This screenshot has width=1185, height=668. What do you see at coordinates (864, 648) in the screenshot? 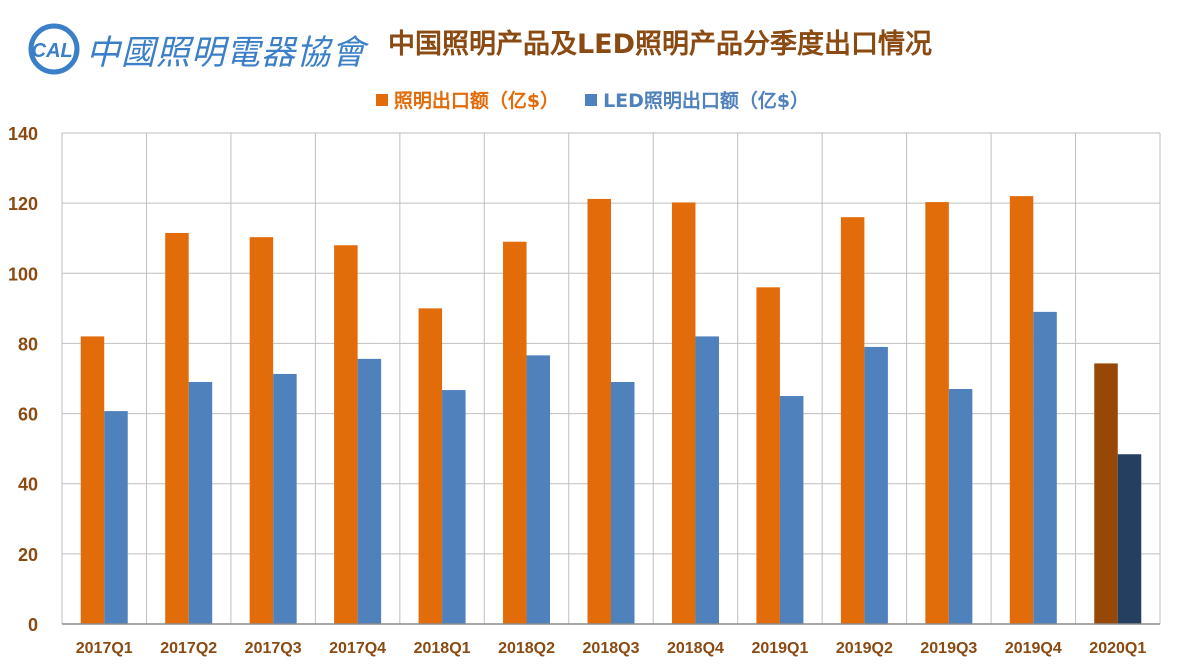
I see `x-tick-label: 2019Q2` at bounding box center [864, 648].